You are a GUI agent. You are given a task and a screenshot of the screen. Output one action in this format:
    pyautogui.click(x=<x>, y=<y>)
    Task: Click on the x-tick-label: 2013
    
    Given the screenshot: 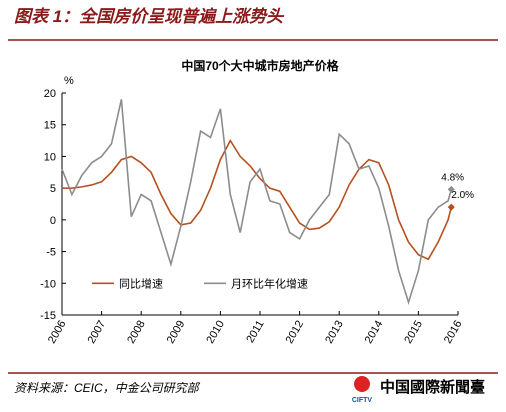 What is the action you would take?
    pyautogui.click(x=334, y=332)
    